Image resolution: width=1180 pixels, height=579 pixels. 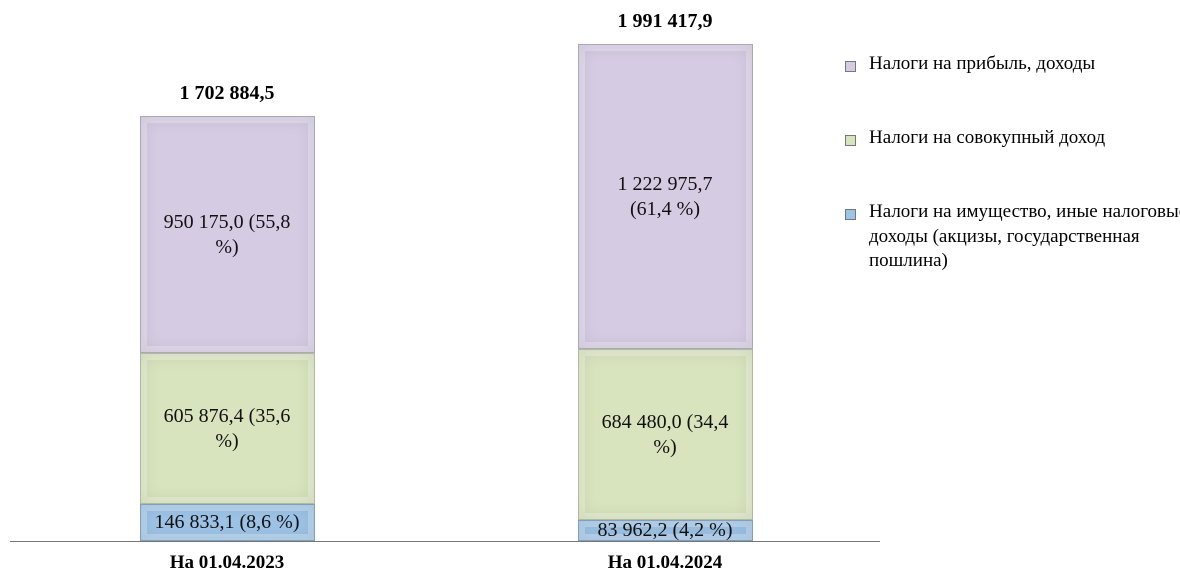 I want to click on data-label: 605 876,4 (35,6 %), so click(x=227, y=428).